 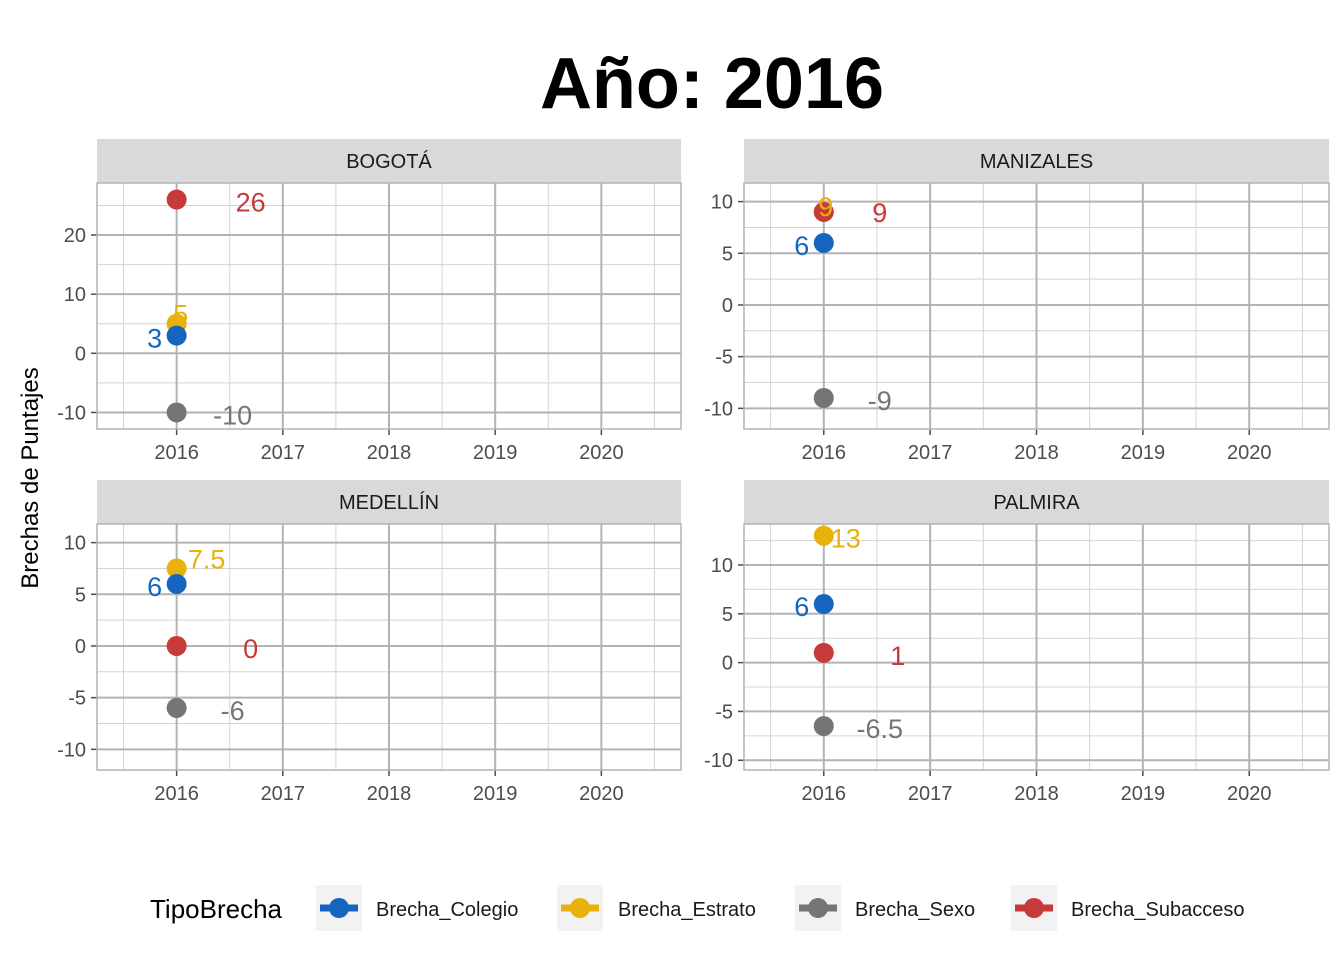 I want to click on legend-entry-label: Brecha_Estrato, so click(x=687, y=910).